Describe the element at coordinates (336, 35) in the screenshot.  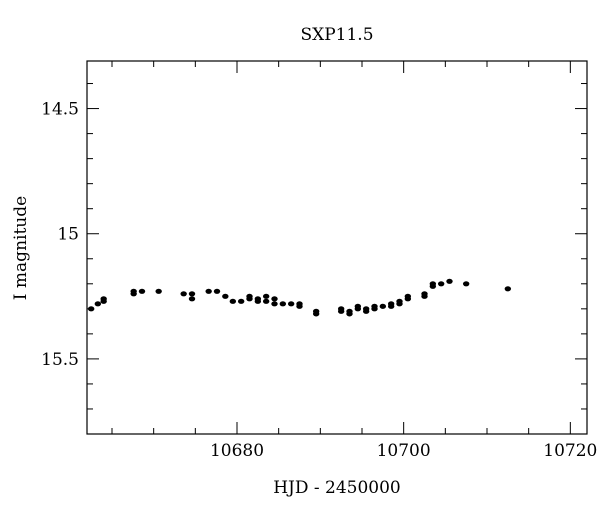
I see `chart-title: SXP11.5` at that location.